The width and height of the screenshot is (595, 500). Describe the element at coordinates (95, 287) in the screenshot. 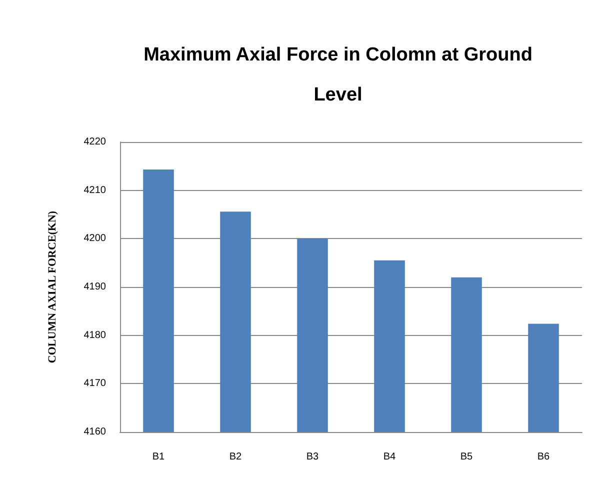

I see `y-tick-label: 4190` at that location.